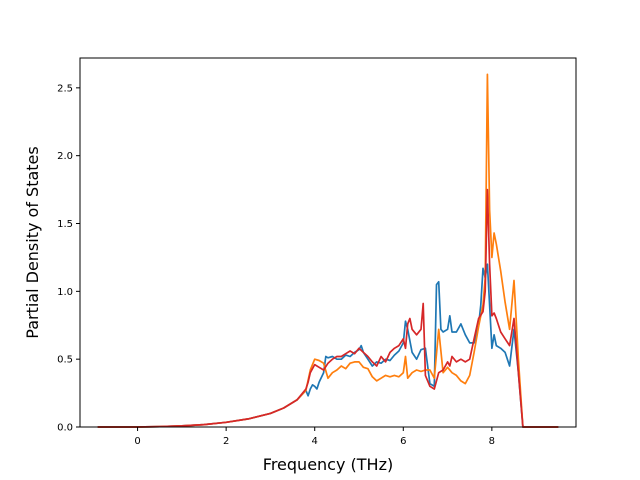 The image size is (640, 480). What do you see at coordinates (65, 292) in the screenshot?
I see `y-tick-label: 1.0` at bounding box center [65, 292].